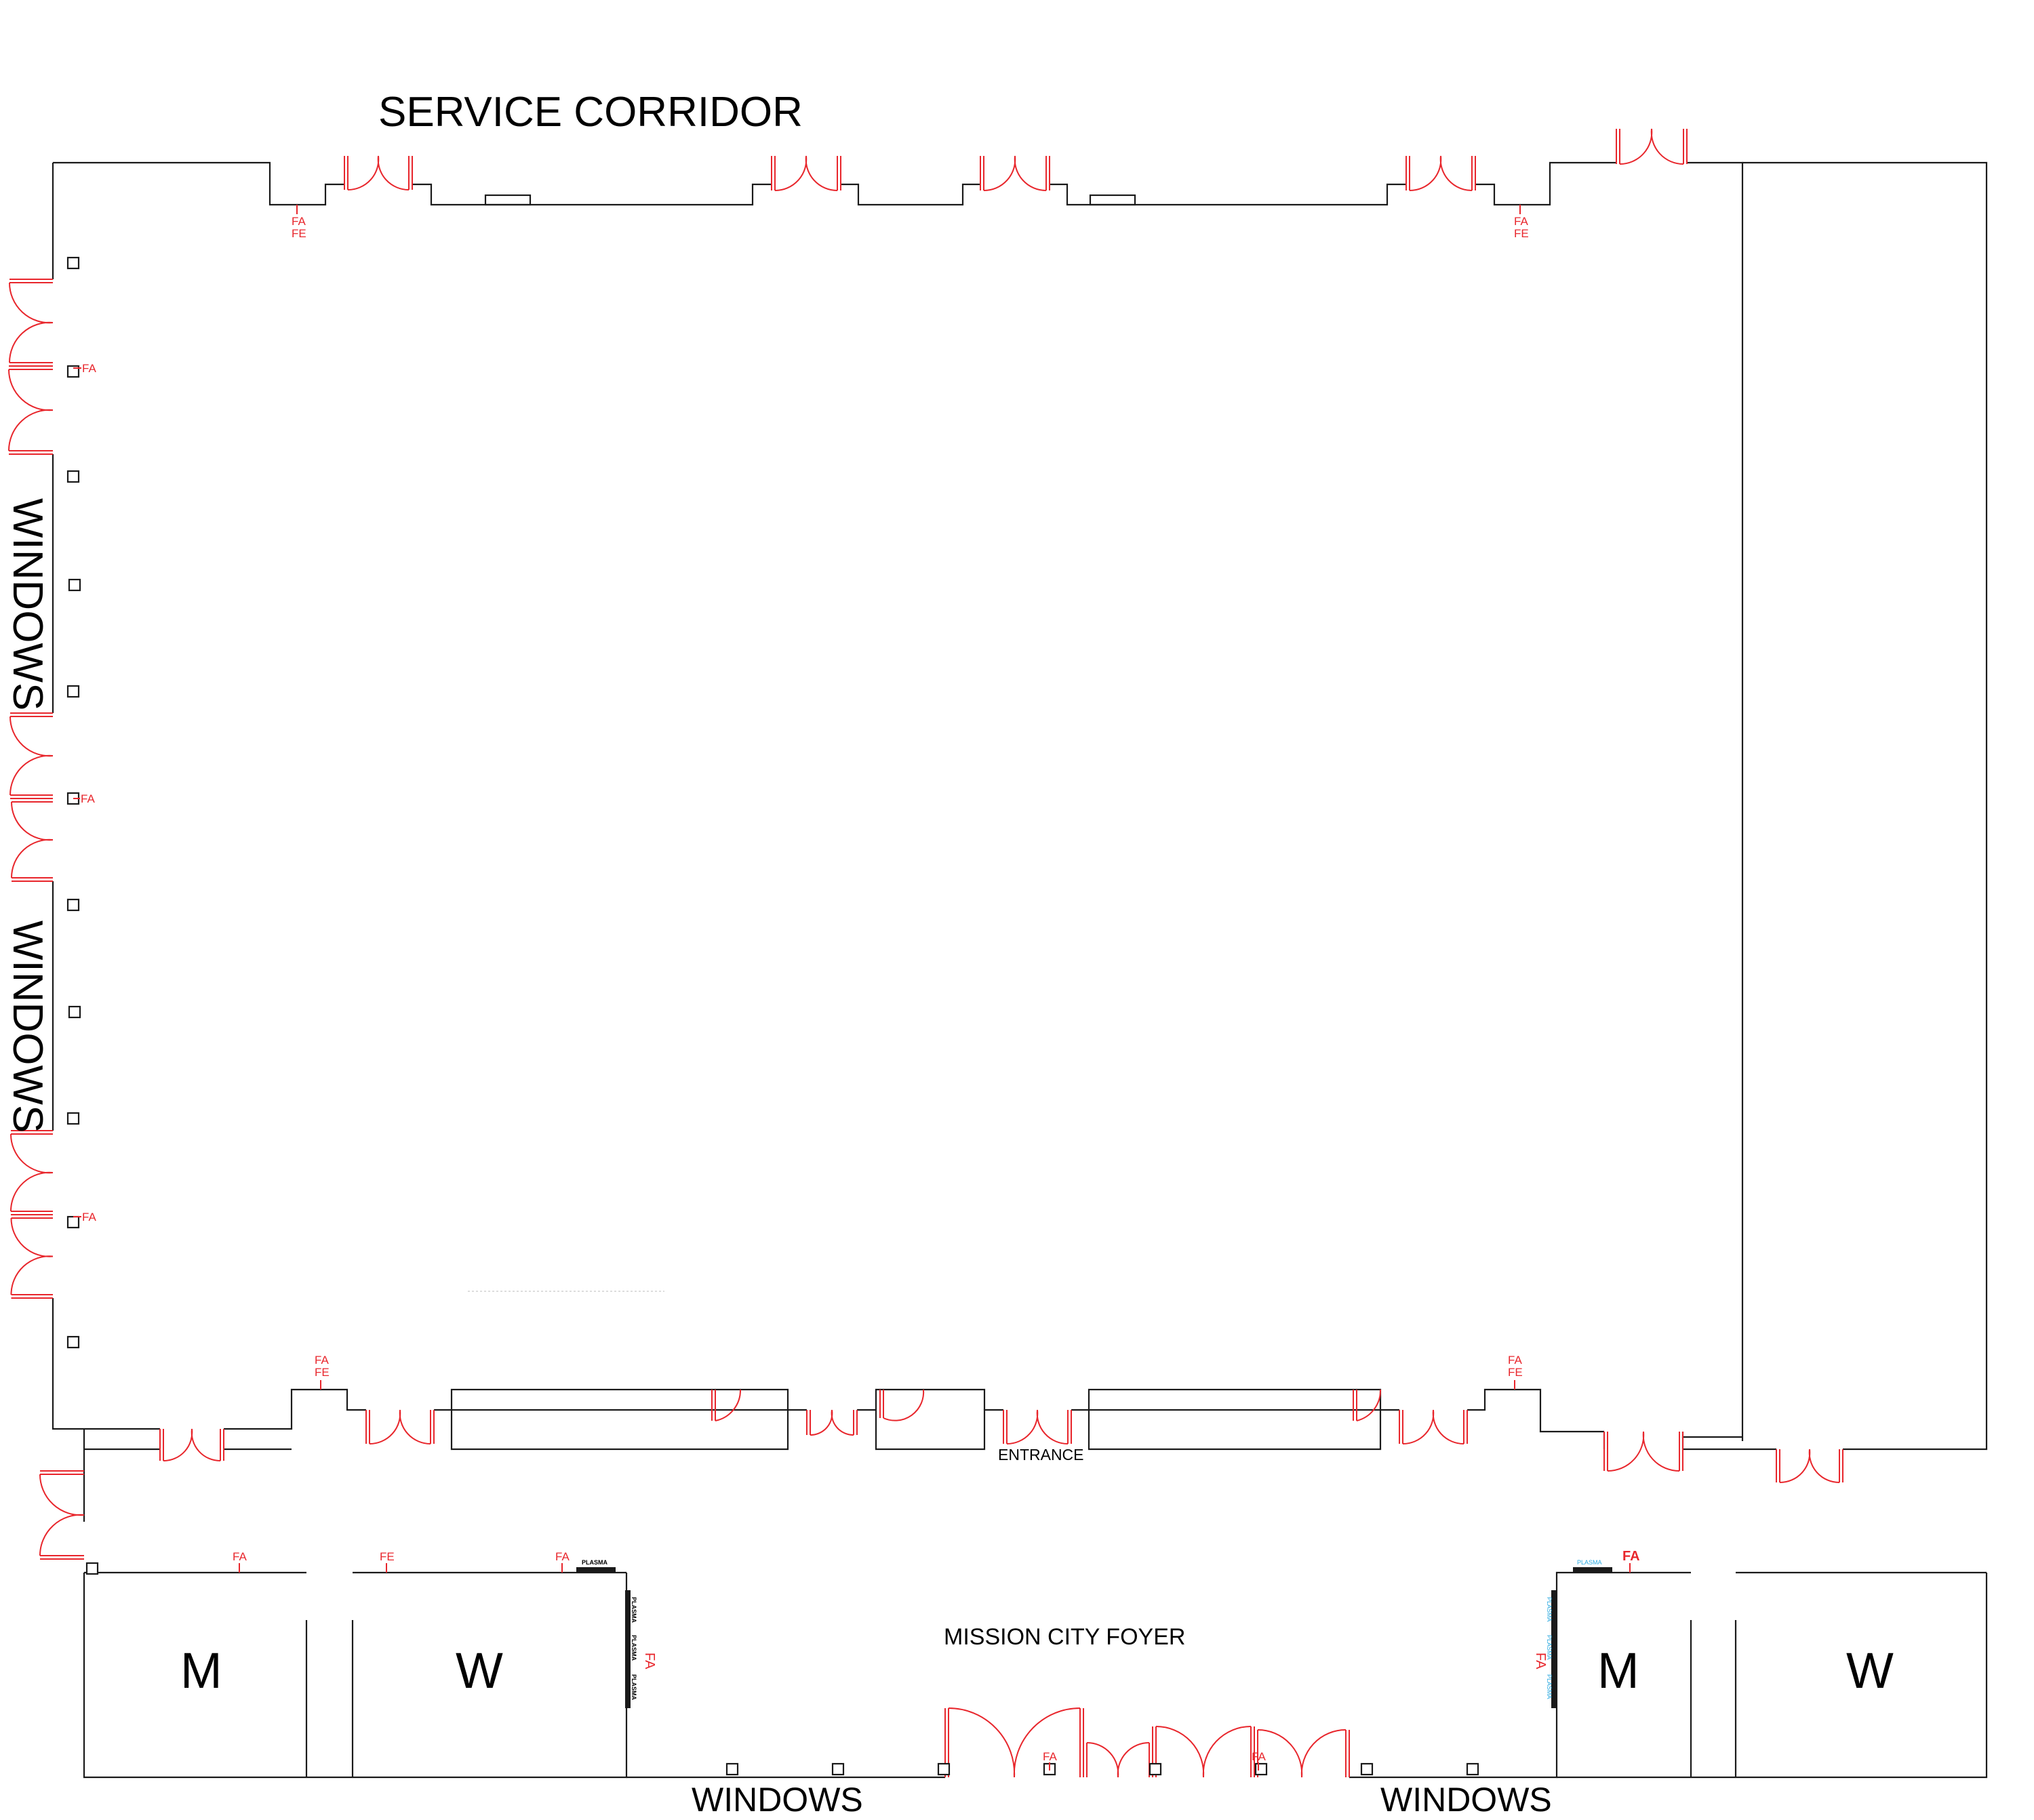 The height and width of the screenshot is (1820, 2034). I want to click on plasma-label-side-3: PLASMA, so click(634, 1687).